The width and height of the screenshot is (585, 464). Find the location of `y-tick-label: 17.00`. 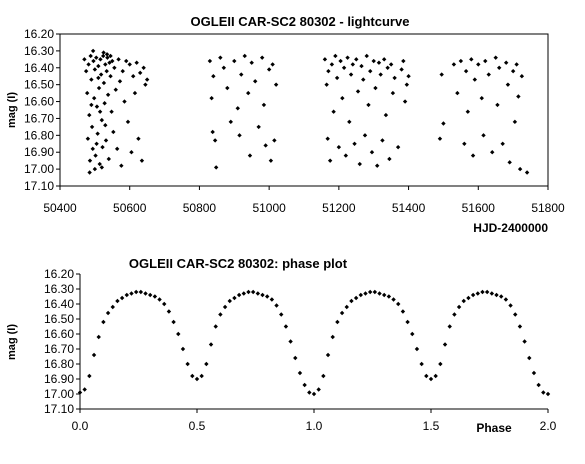

y-tick-label: 17.00 is located at coordinates (59, 394).